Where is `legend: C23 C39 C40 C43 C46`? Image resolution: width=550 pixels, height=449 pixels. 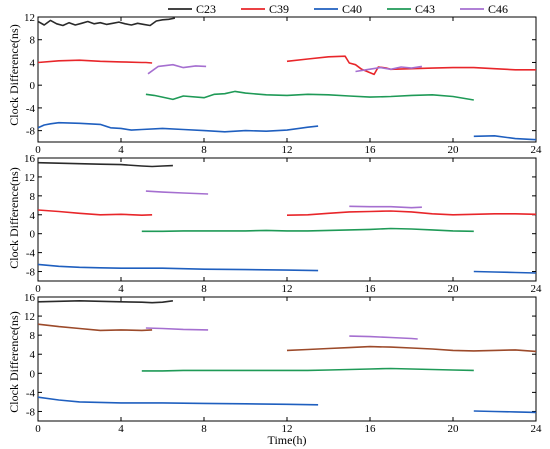 legend: C23 C39 C40 C43 C46 is located at coordinates (338, 9).